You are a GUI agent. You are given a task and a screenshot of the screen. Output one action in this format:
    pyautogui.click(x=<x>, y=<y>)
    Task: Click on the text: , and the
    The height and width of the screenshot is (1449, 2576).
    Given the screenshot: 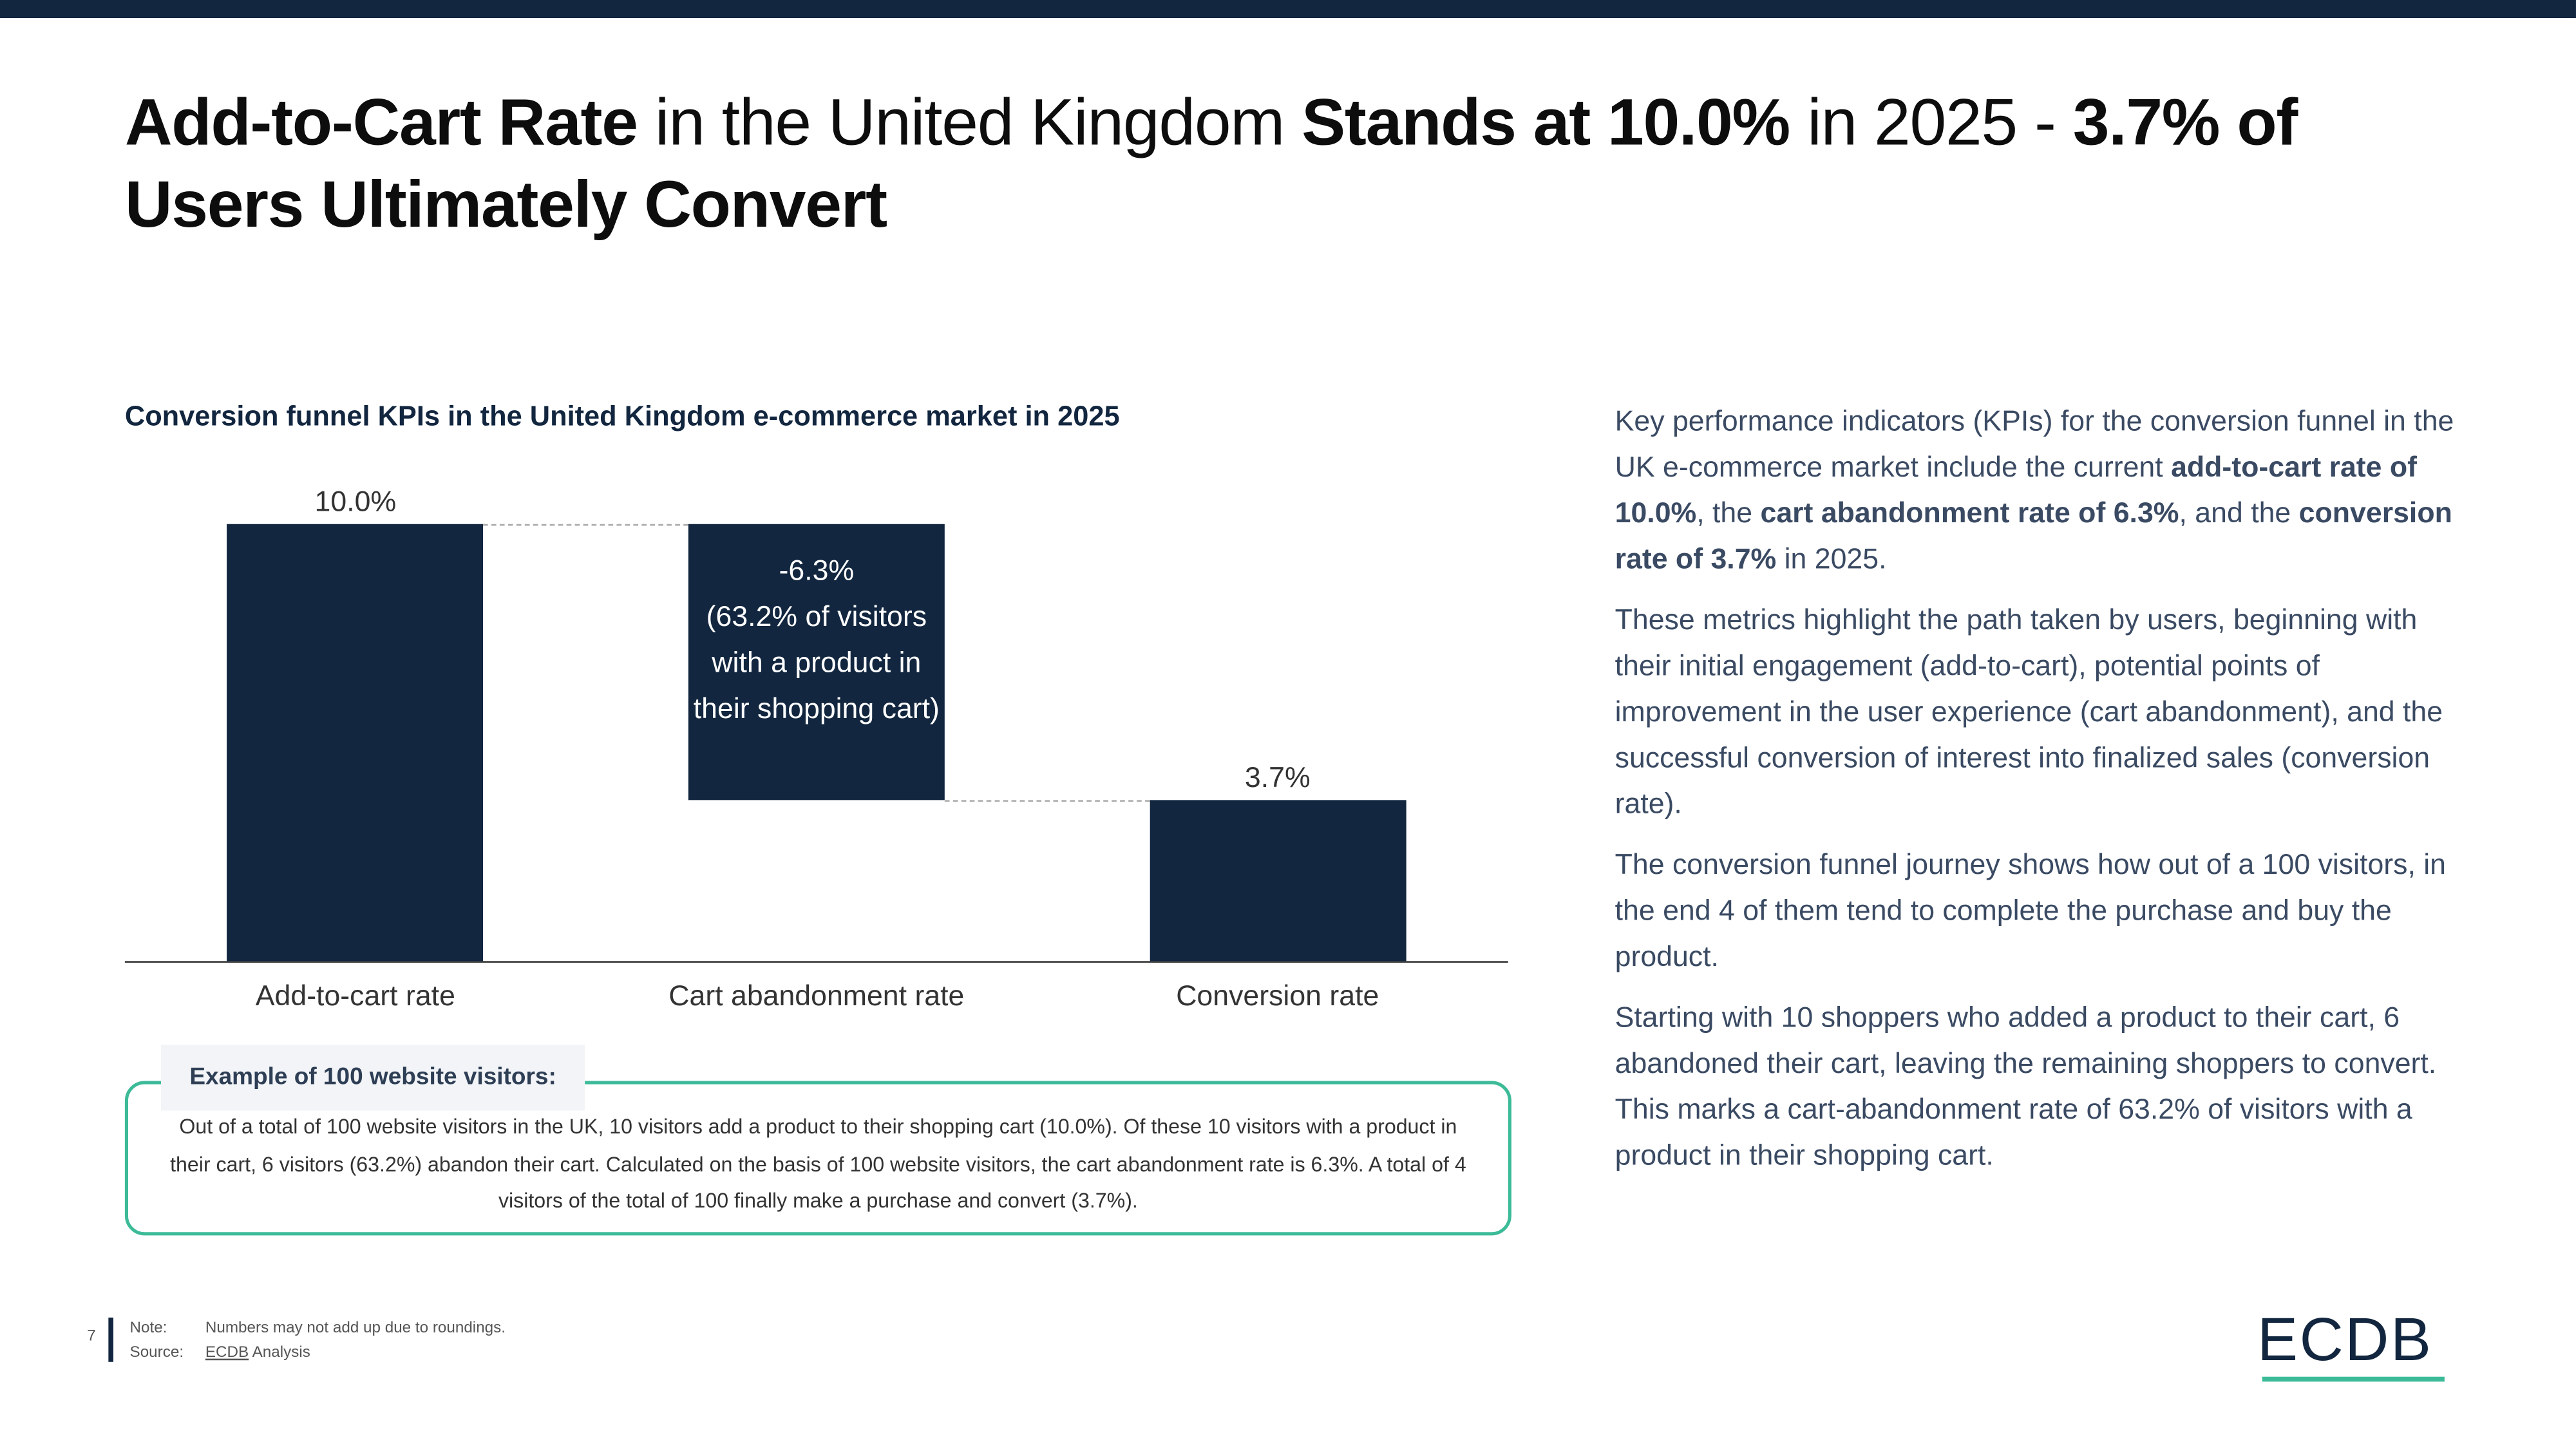 What is the action you would take?
    pyautogui.click(x=2239, y=512)
    